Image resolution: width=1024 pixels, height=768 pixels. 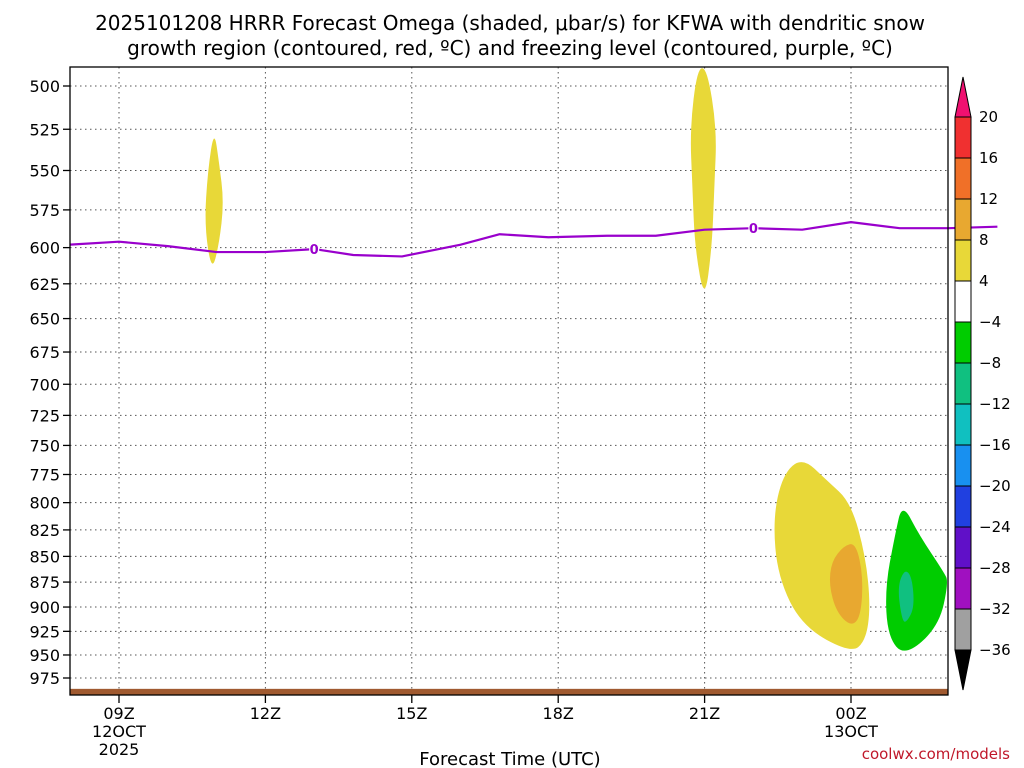 I want to click on y-tick-label: 650, so click(x=44, y=319).